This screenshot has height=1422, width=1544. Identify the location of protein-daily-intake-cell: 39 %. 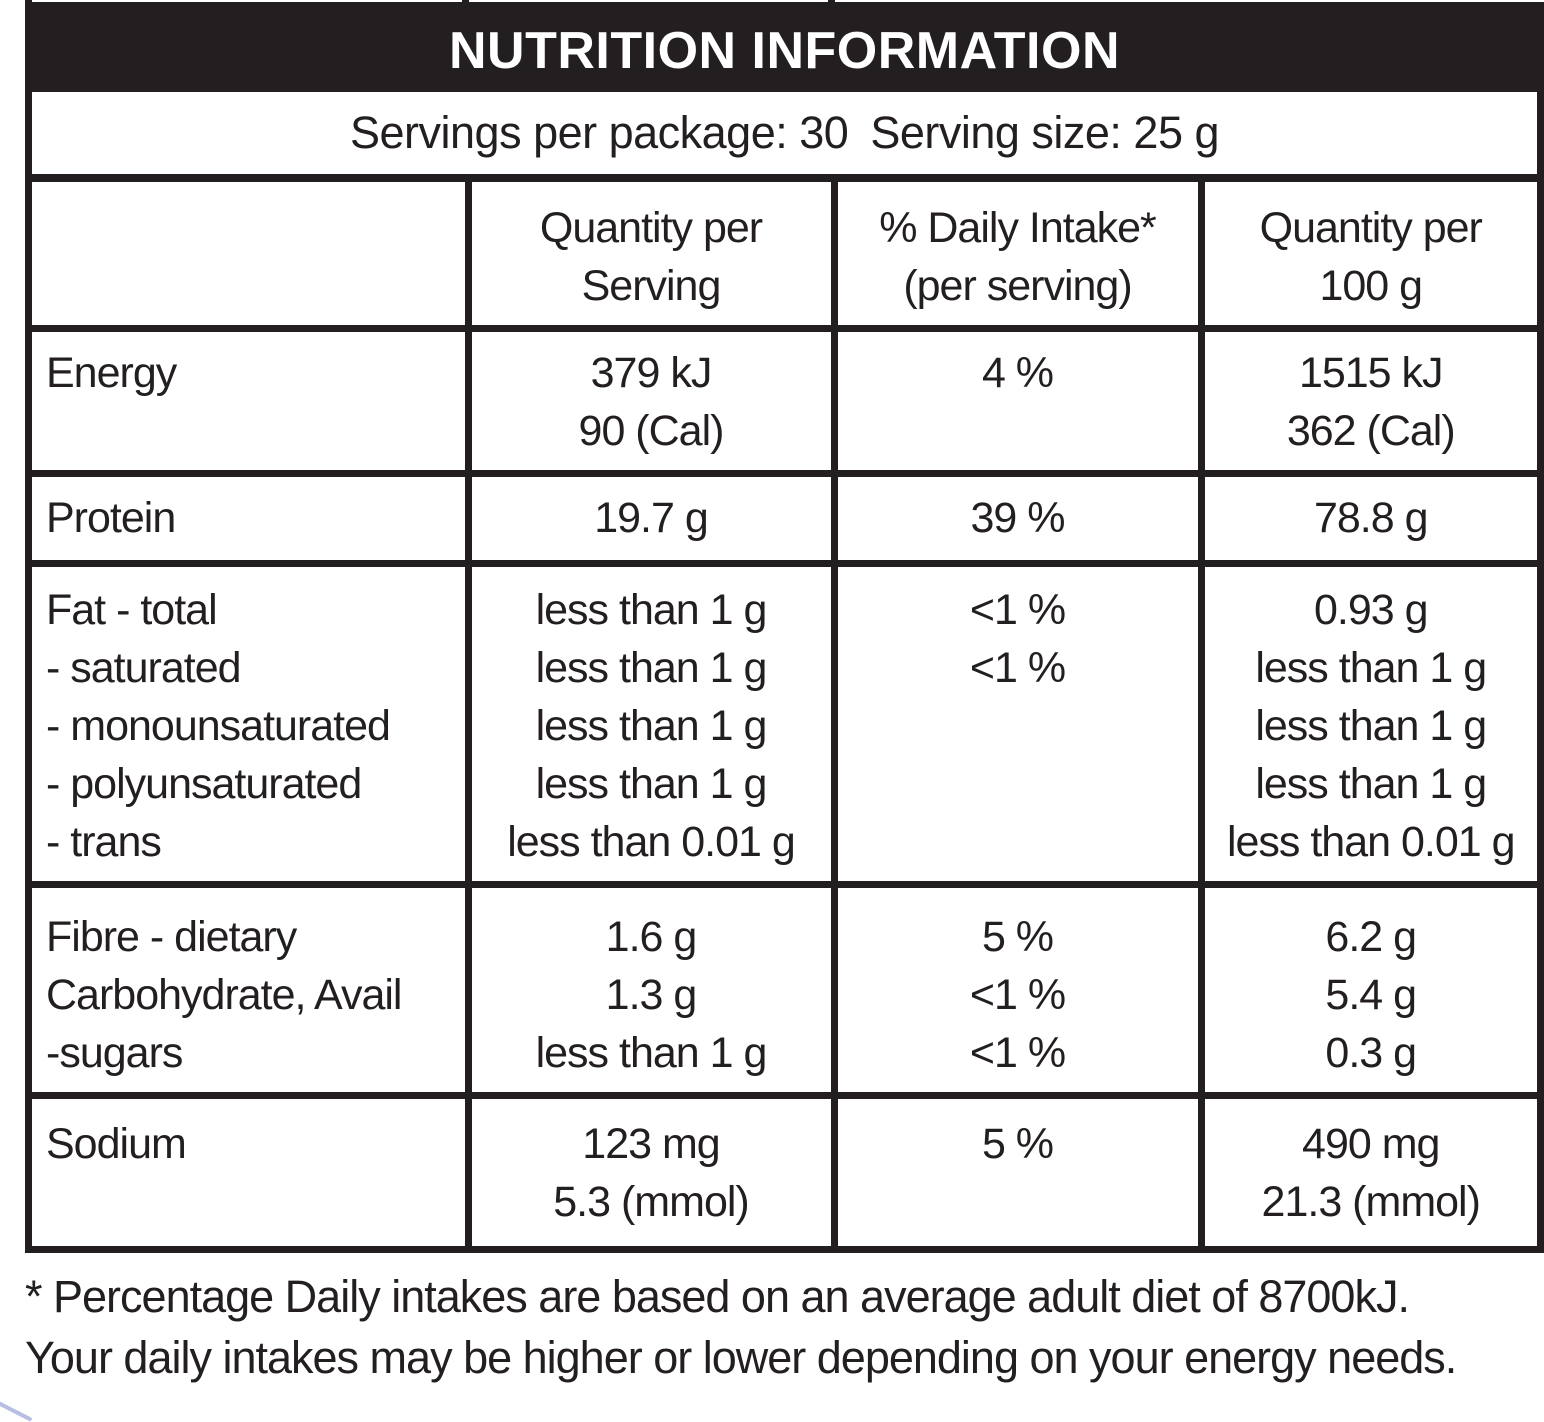
(1017, 518).